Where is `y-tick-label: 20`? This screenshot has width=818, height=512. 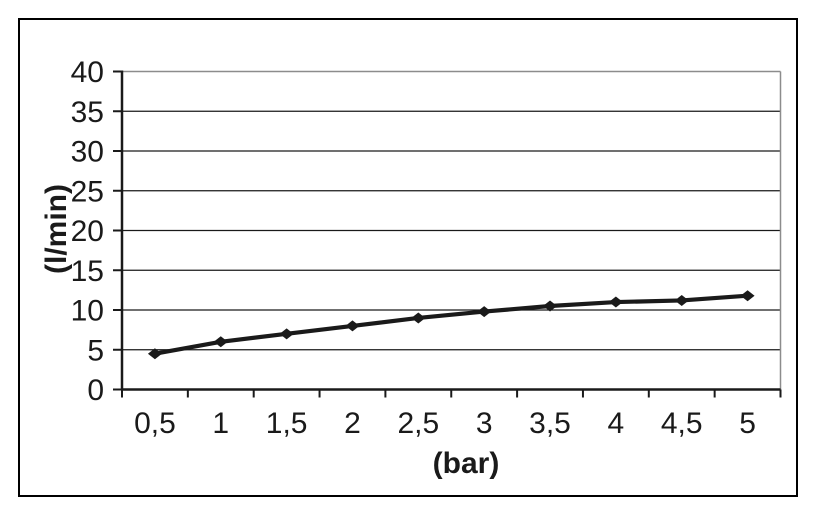 y-tick-label: 20 is located at coordinates (87, 231).